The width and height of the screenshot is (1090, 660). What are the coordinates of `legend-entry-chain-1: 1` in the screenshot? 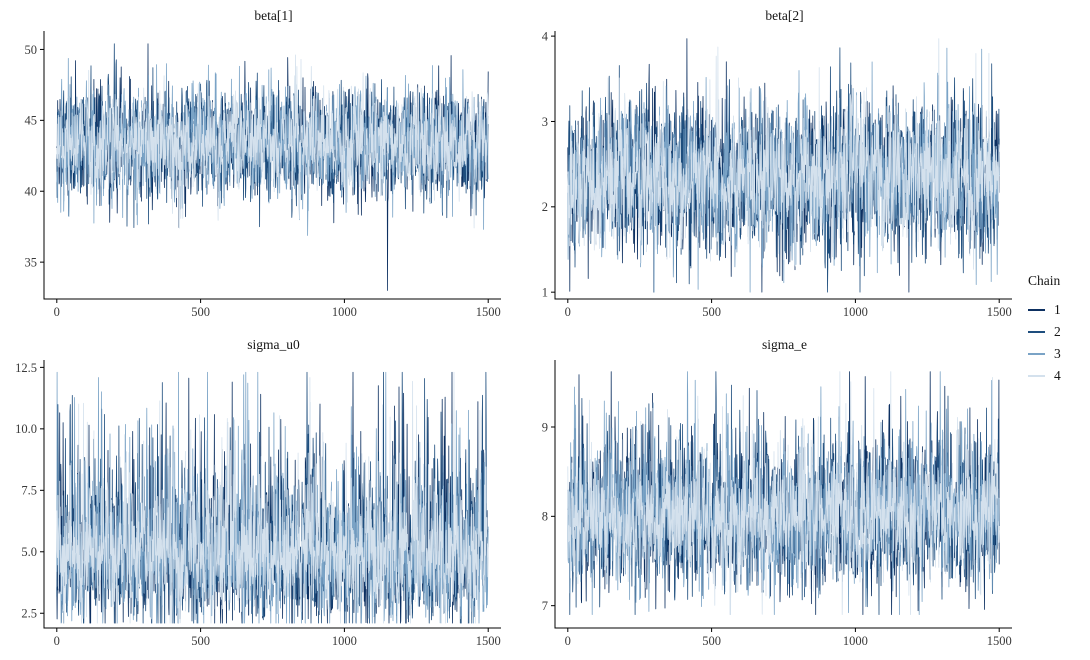 It's located at (1044, 310).